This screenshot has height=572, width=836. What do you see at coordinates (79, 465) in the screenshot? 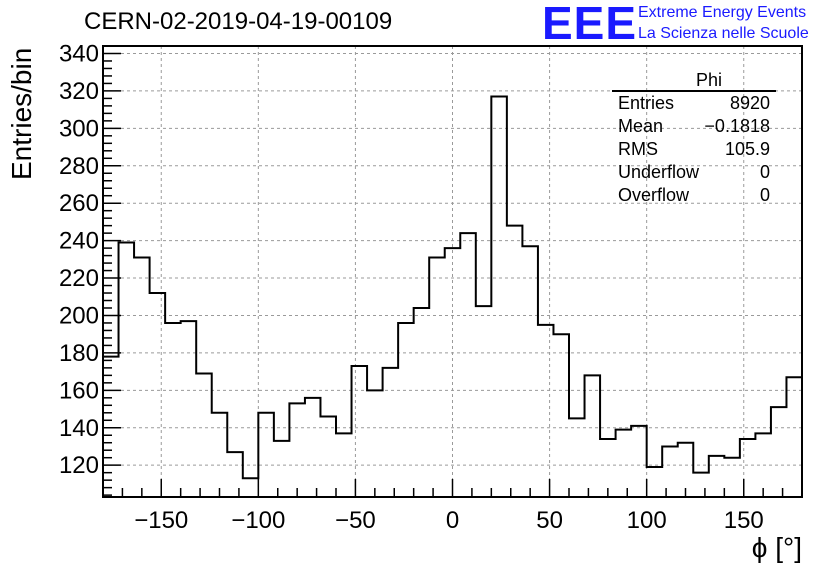
I see `y-tick-label: 120` at bounding box center [79, 465].